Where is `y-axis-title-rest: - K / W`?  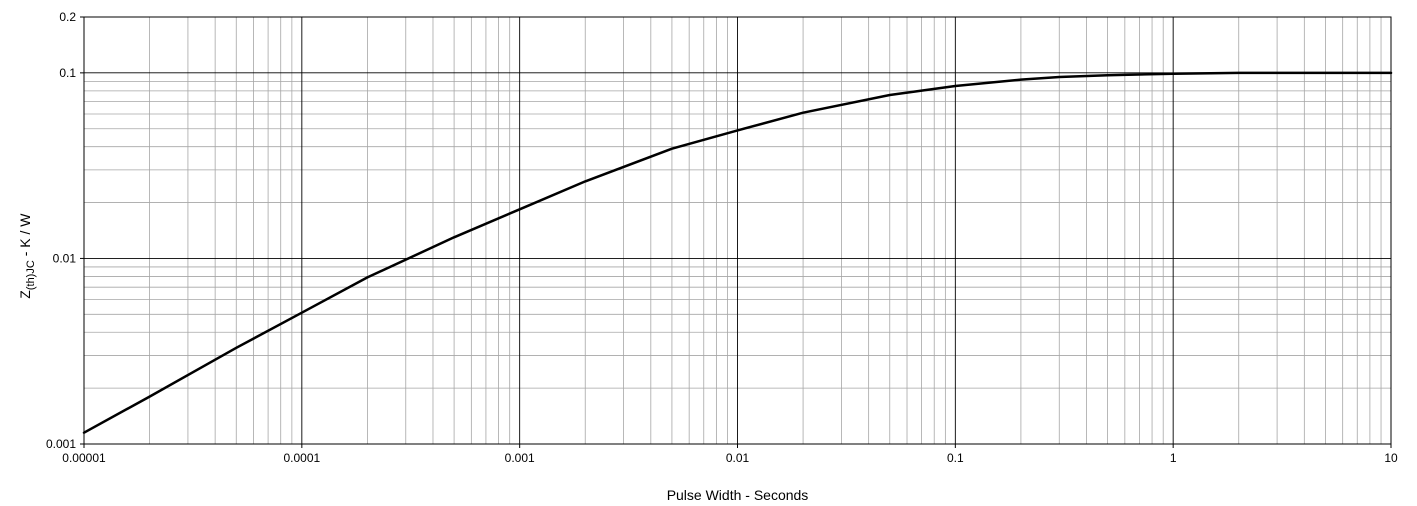 y-axis-title-rest: - K / W is located at coordinates (25, 236).